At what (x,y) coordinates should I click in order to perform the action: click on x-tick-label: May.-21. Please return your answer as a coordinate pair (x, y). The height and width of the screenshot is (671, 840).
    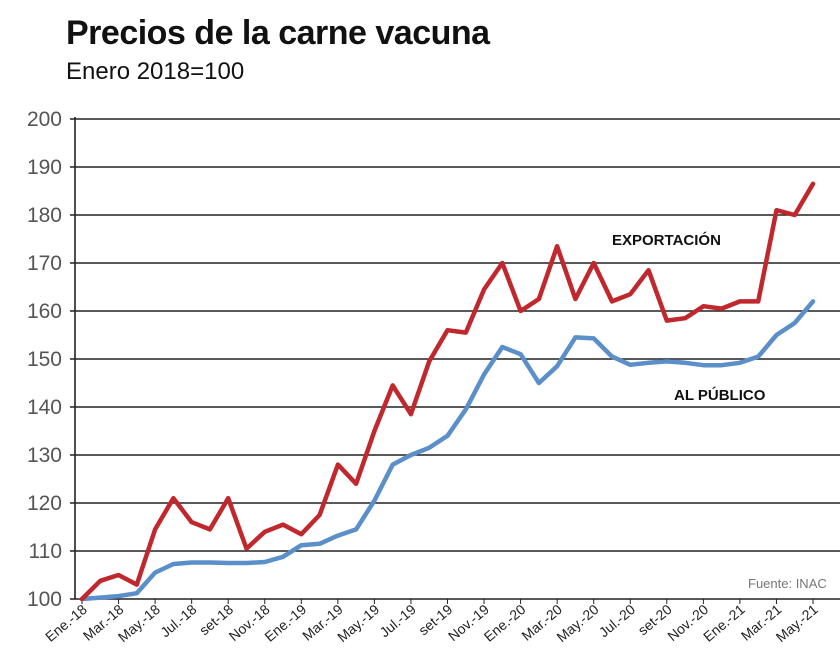
    Looking at the image, I should click on (797, 623).